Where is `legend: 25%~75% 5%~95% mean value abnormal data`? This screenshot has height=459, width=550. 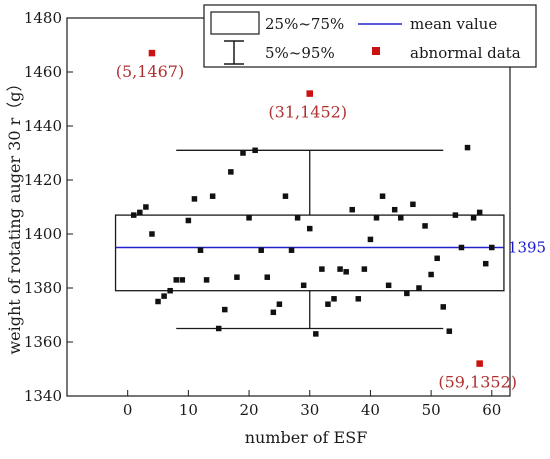 legend: 25%~75% 5%~95% mean value abnormal data is located at coordinates (370, 36).